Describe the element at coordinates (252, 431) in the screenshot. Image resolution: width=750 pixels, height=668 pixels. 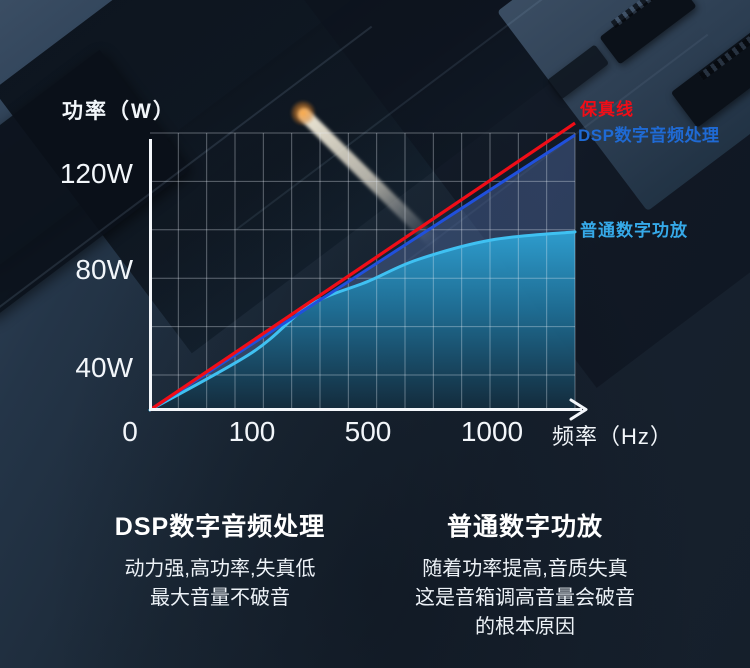
I see `x-tick-100: 100` at that location.